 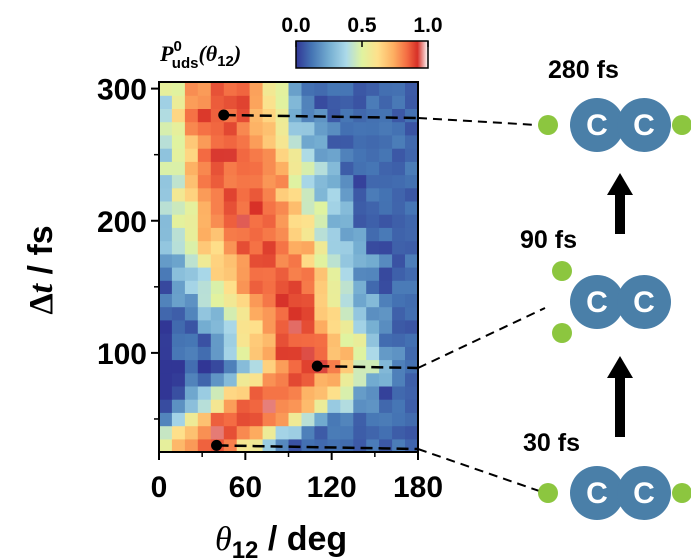 I want to click on marker-point, so click(x=317, y=366).